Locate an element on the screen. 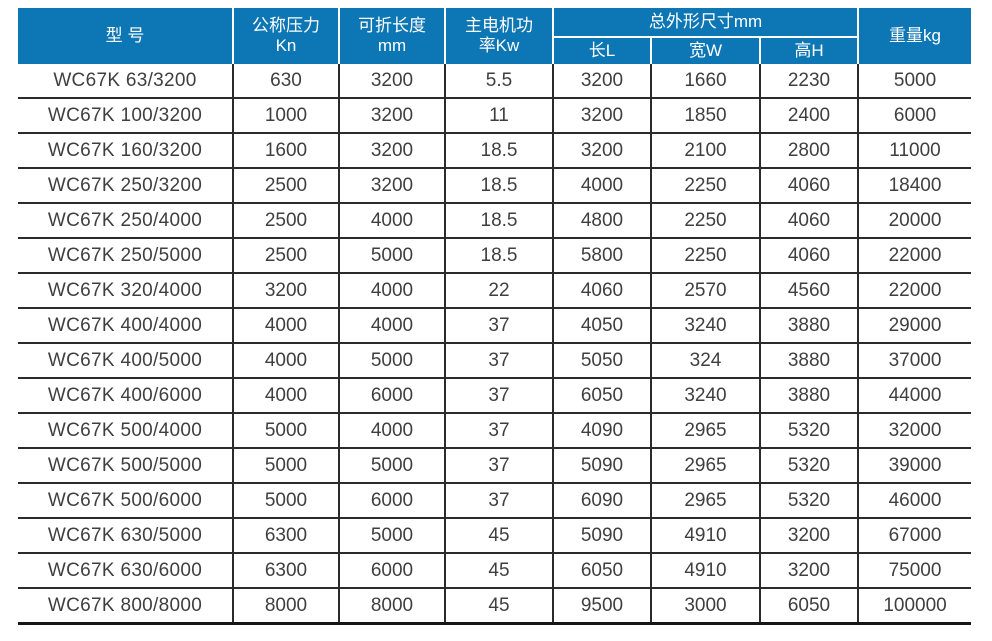 The width and height of the screenshot is (992, 641). table-row: WC67K 100/3200 1000 3200 11 3200 1850 2400 6000 is located at coordinates (495, 116).